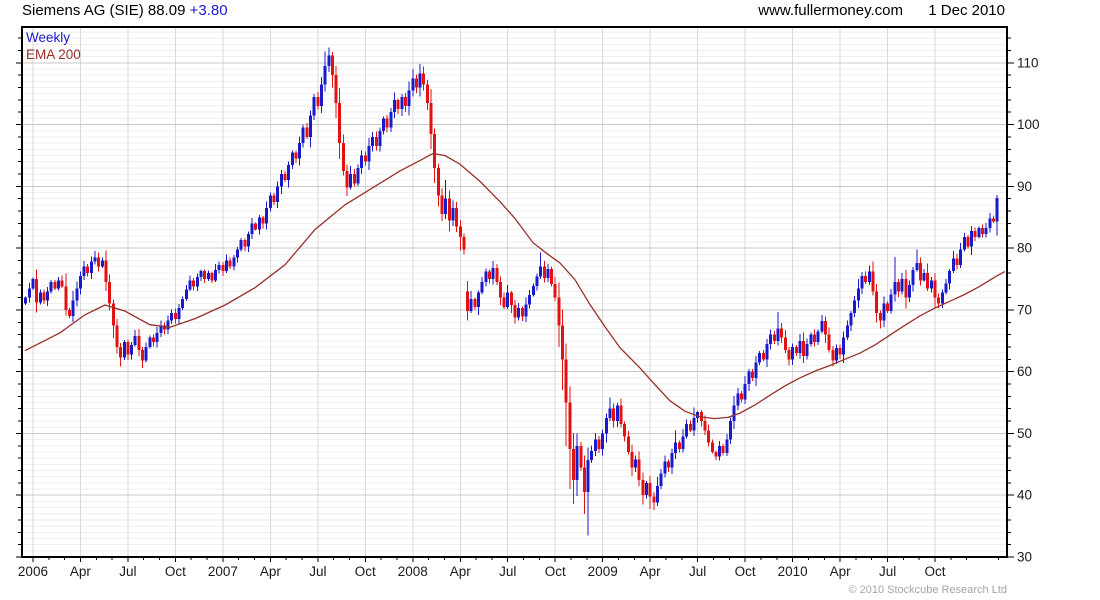  Describe the element at coordinates (966, 10) in the screenshot. I see `date-label: 1 Dec 2010` at that location.